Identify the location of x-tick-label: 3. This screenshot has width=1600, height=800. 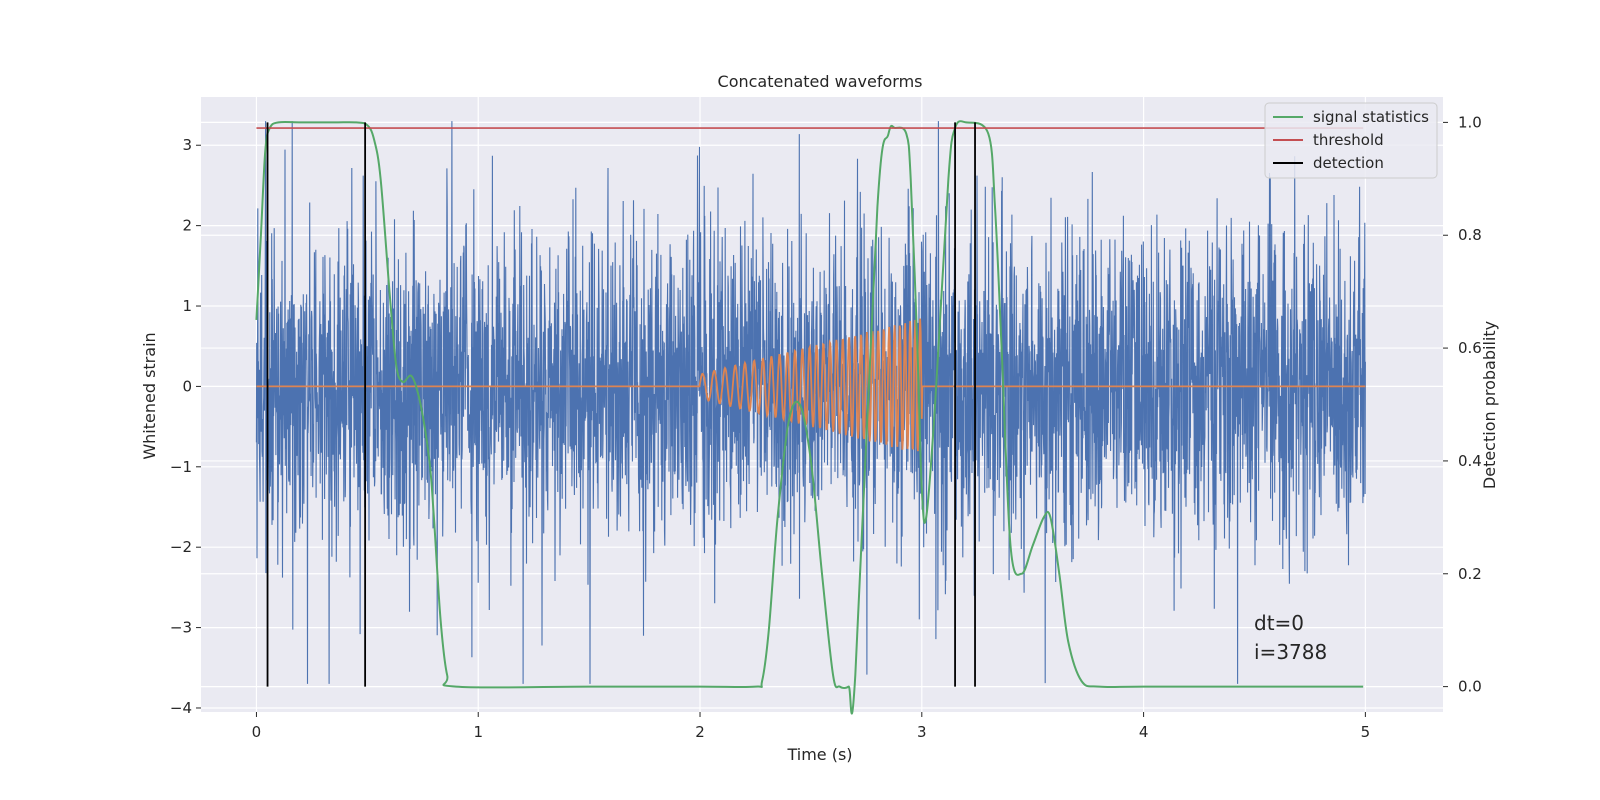
(922, 732).